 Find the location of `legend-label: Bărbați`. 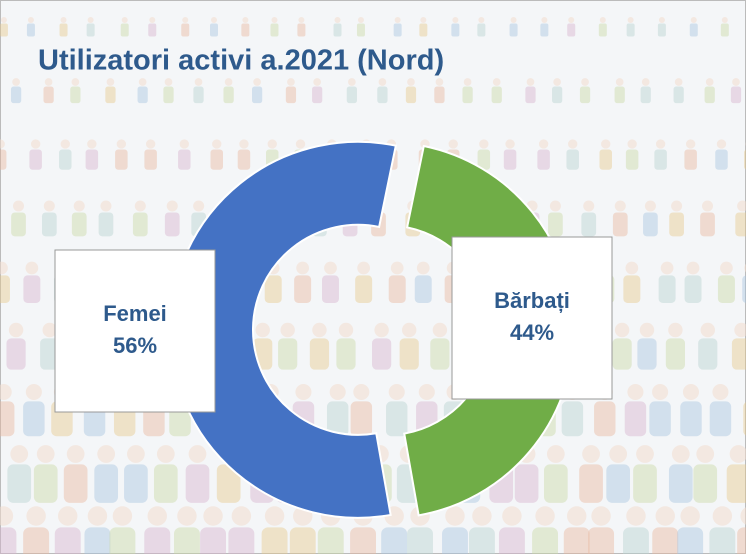

legend-label: Bărbați is located at coordinates (532, 300).